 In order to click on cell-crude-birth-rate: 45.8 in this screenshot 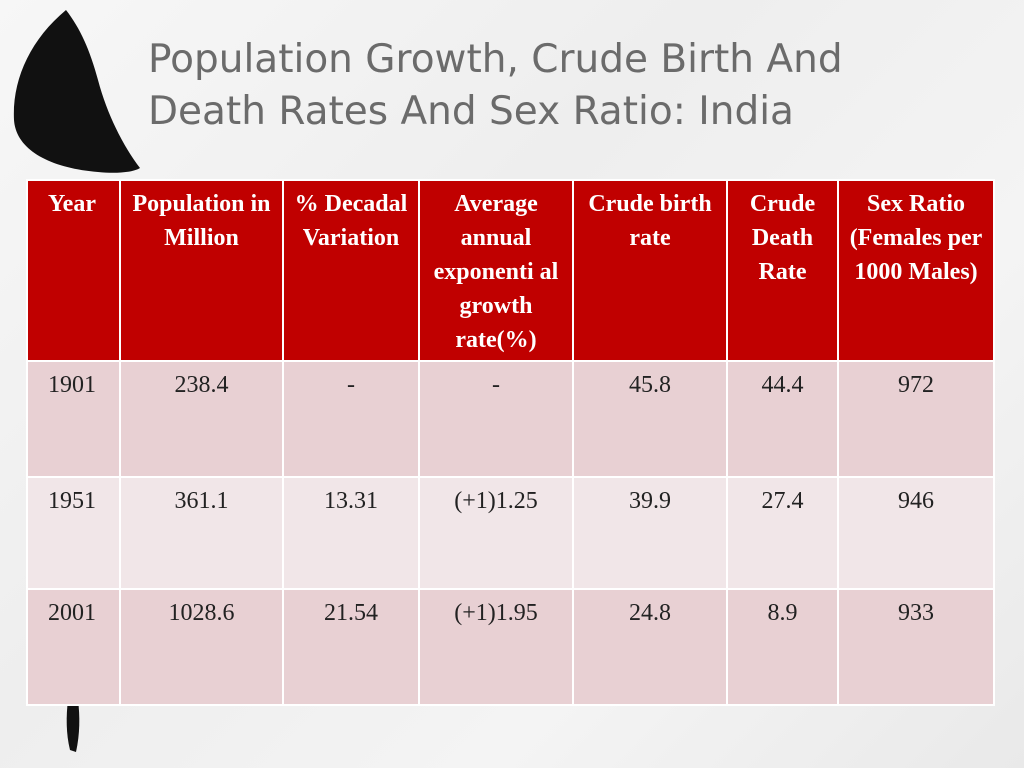, I will do `click(650, 419)`.